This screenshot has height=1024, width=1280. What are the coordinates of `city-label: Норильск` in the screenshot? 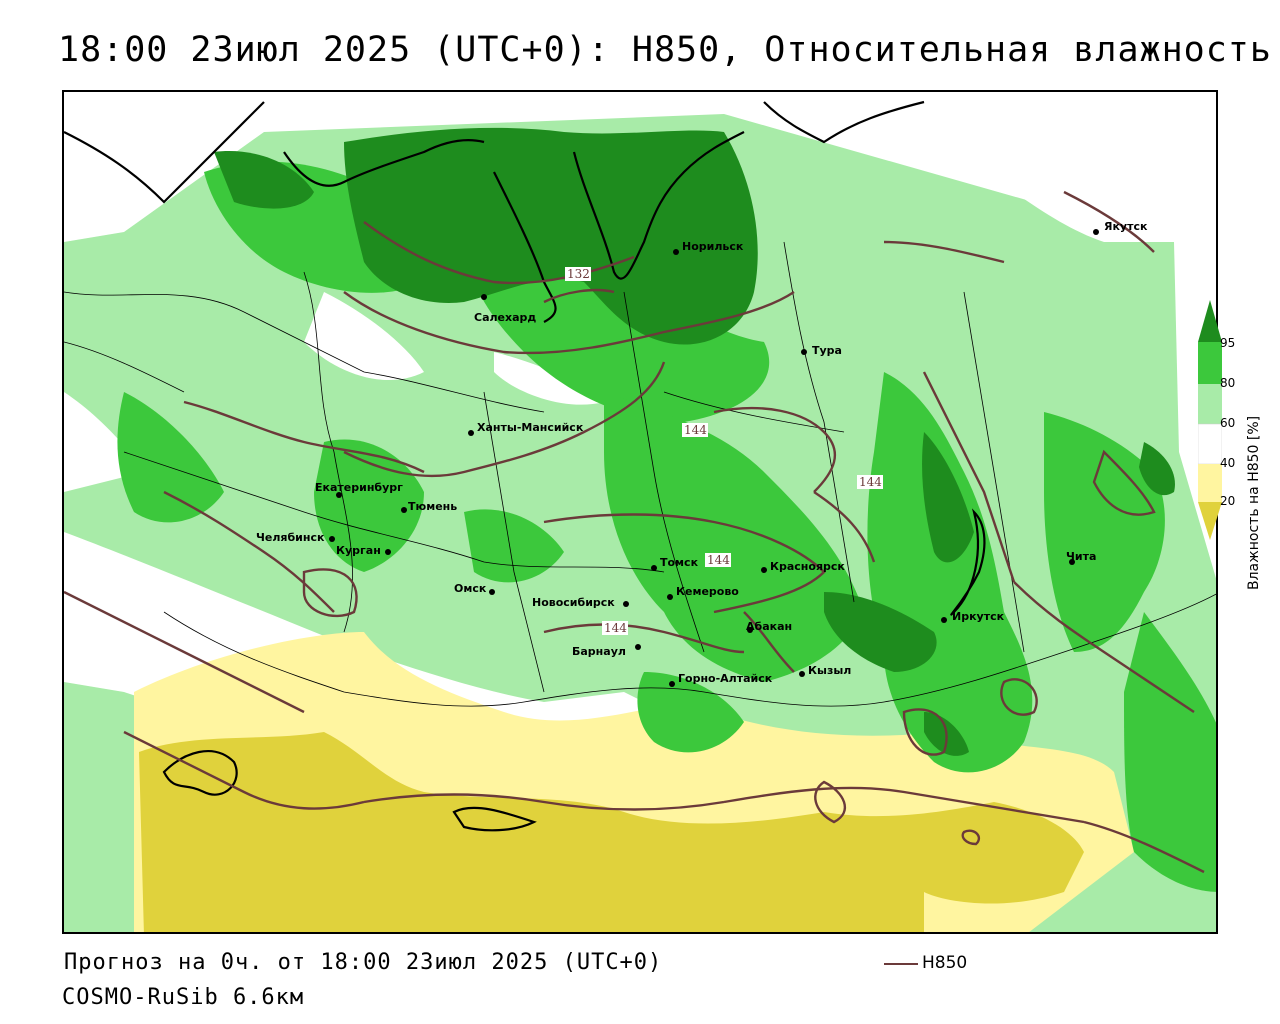 It's located at (713, 246).